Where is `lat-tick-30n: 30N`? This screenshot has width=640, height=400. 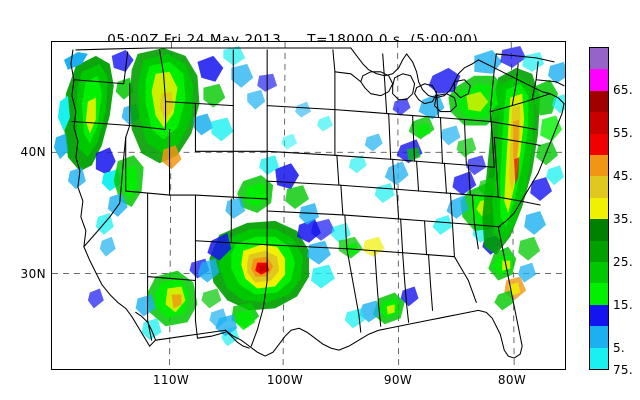 lat-tick-30n: 30N is located at coordinates (33, 274).